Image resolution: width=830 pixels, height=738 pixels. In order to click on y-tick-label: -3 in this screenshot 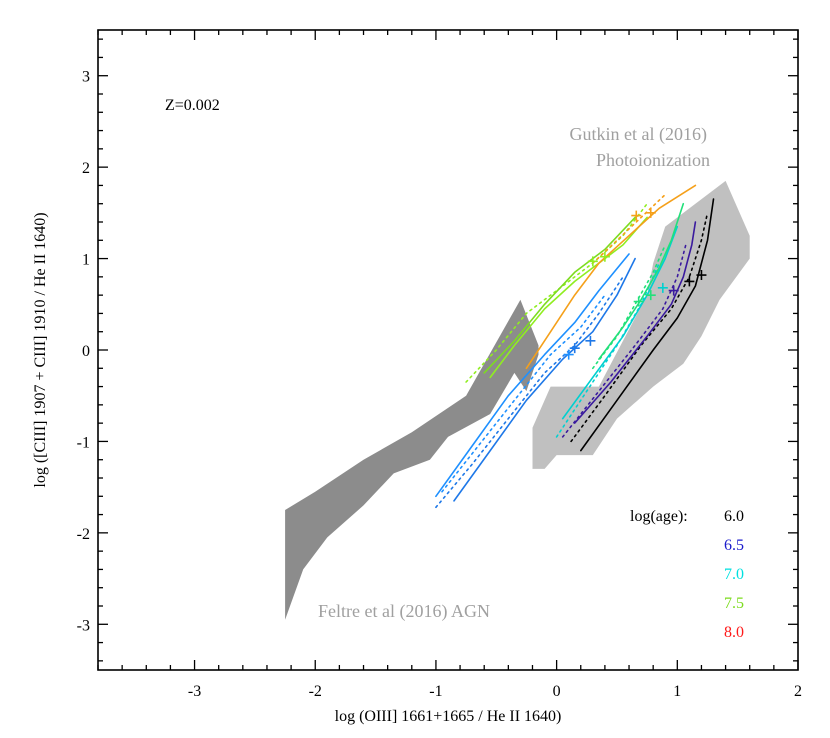, I will do `click(83, 625)`.